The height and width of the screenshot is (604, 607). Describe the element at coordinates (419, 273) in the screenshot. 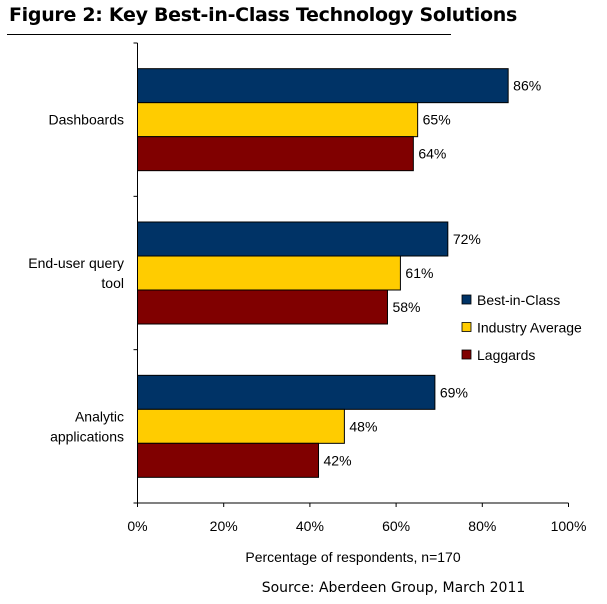

I see `data-label: 61%` at that location.